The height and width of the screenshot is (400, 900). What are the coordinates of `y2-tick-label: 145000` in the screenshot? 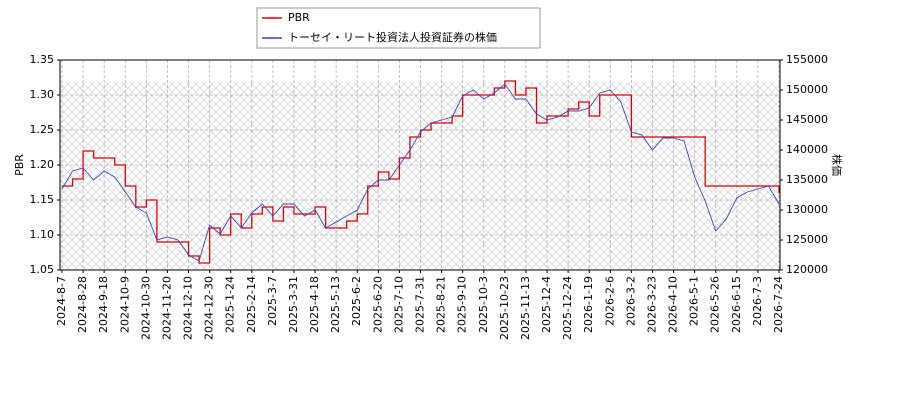 It's located at (807, 119).